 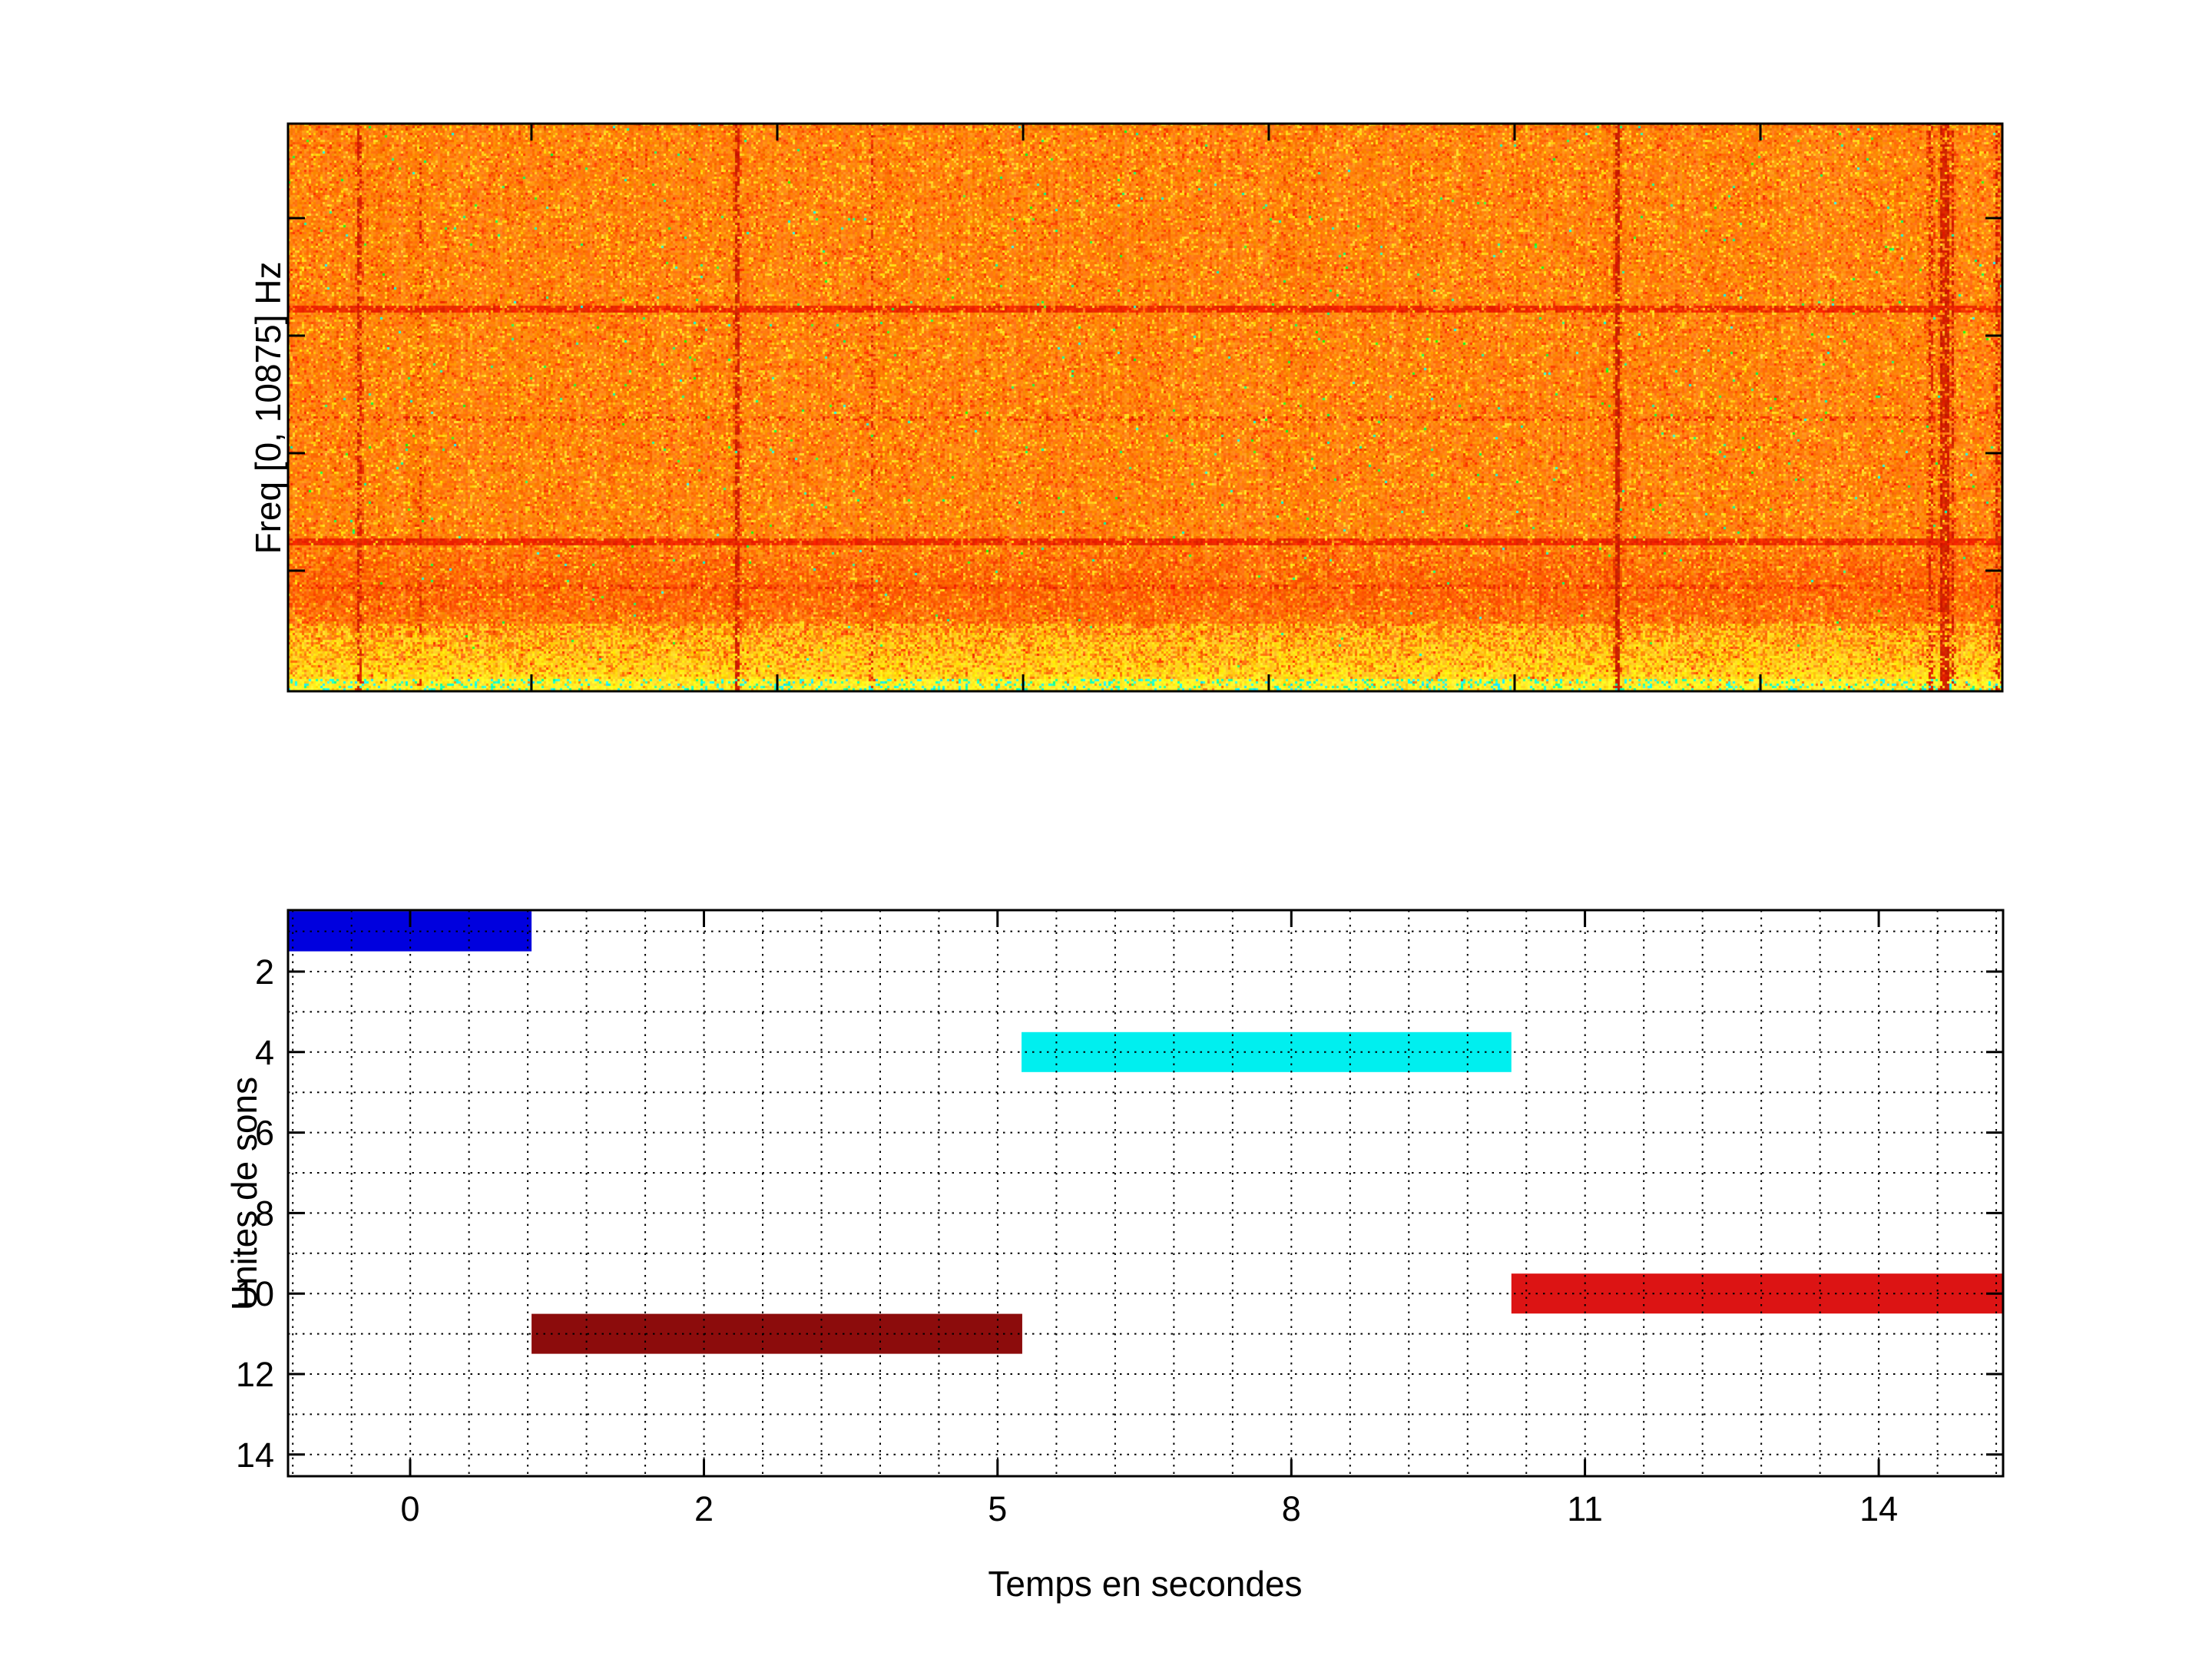 I want to click on gantt-xlabel: Temps en secondes, so click(x=1146, y=1584).